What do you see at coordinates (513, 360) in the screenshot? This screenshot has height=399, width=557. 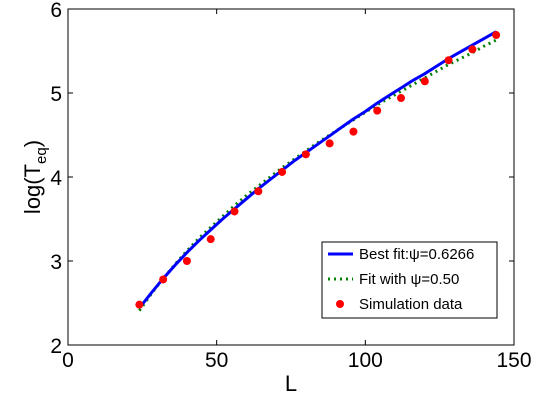 I see `x-tick-label: 150` at bounding box center [513, 360].